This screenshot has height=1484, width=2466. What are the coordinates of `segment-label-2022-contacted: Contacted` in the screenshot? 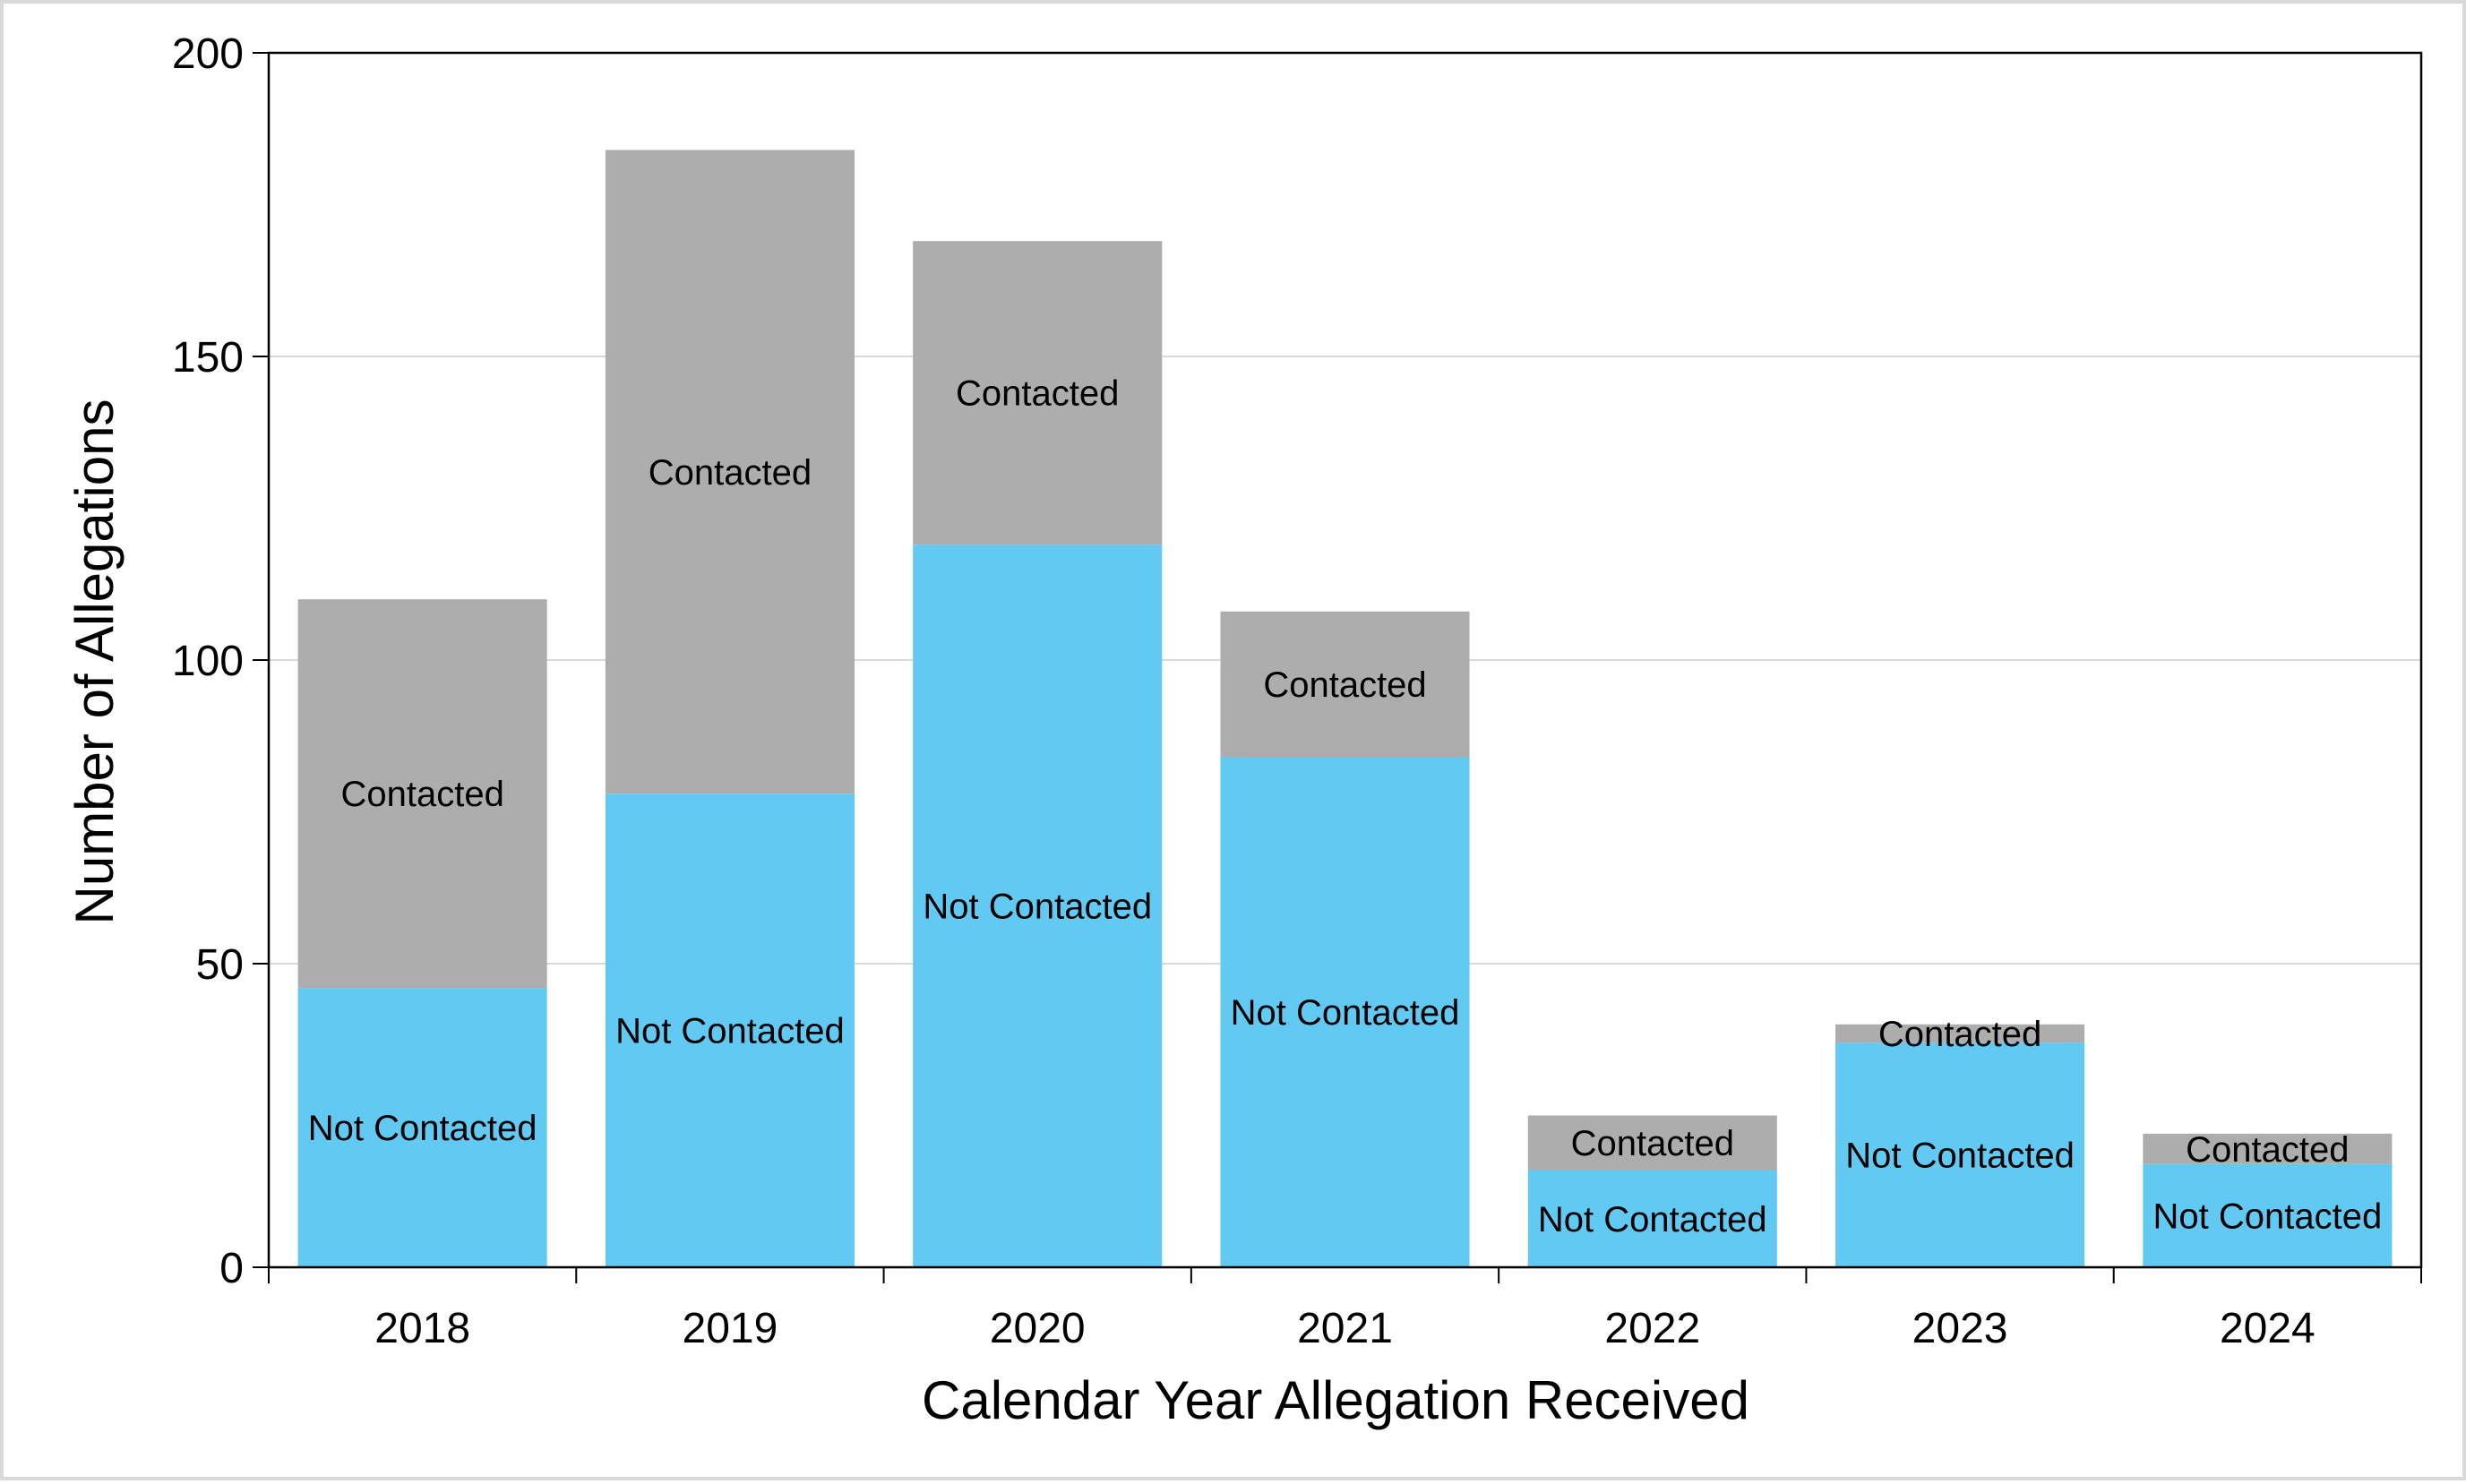 It's located at (1652, 1143).